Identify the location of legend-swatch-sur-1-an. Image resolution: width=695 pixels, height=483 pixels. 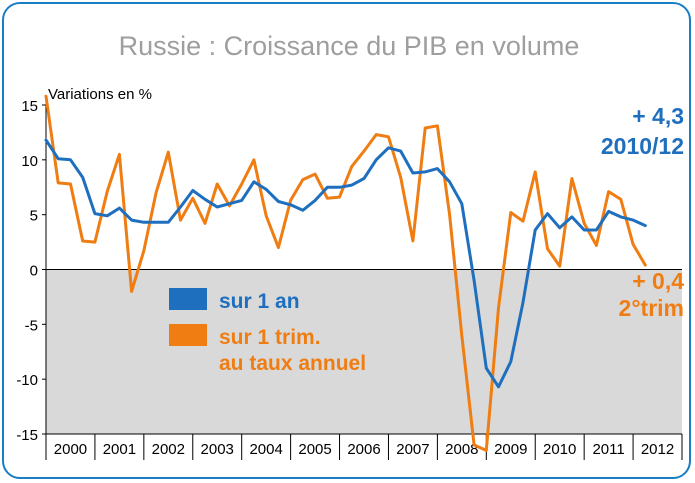
(188, 299).